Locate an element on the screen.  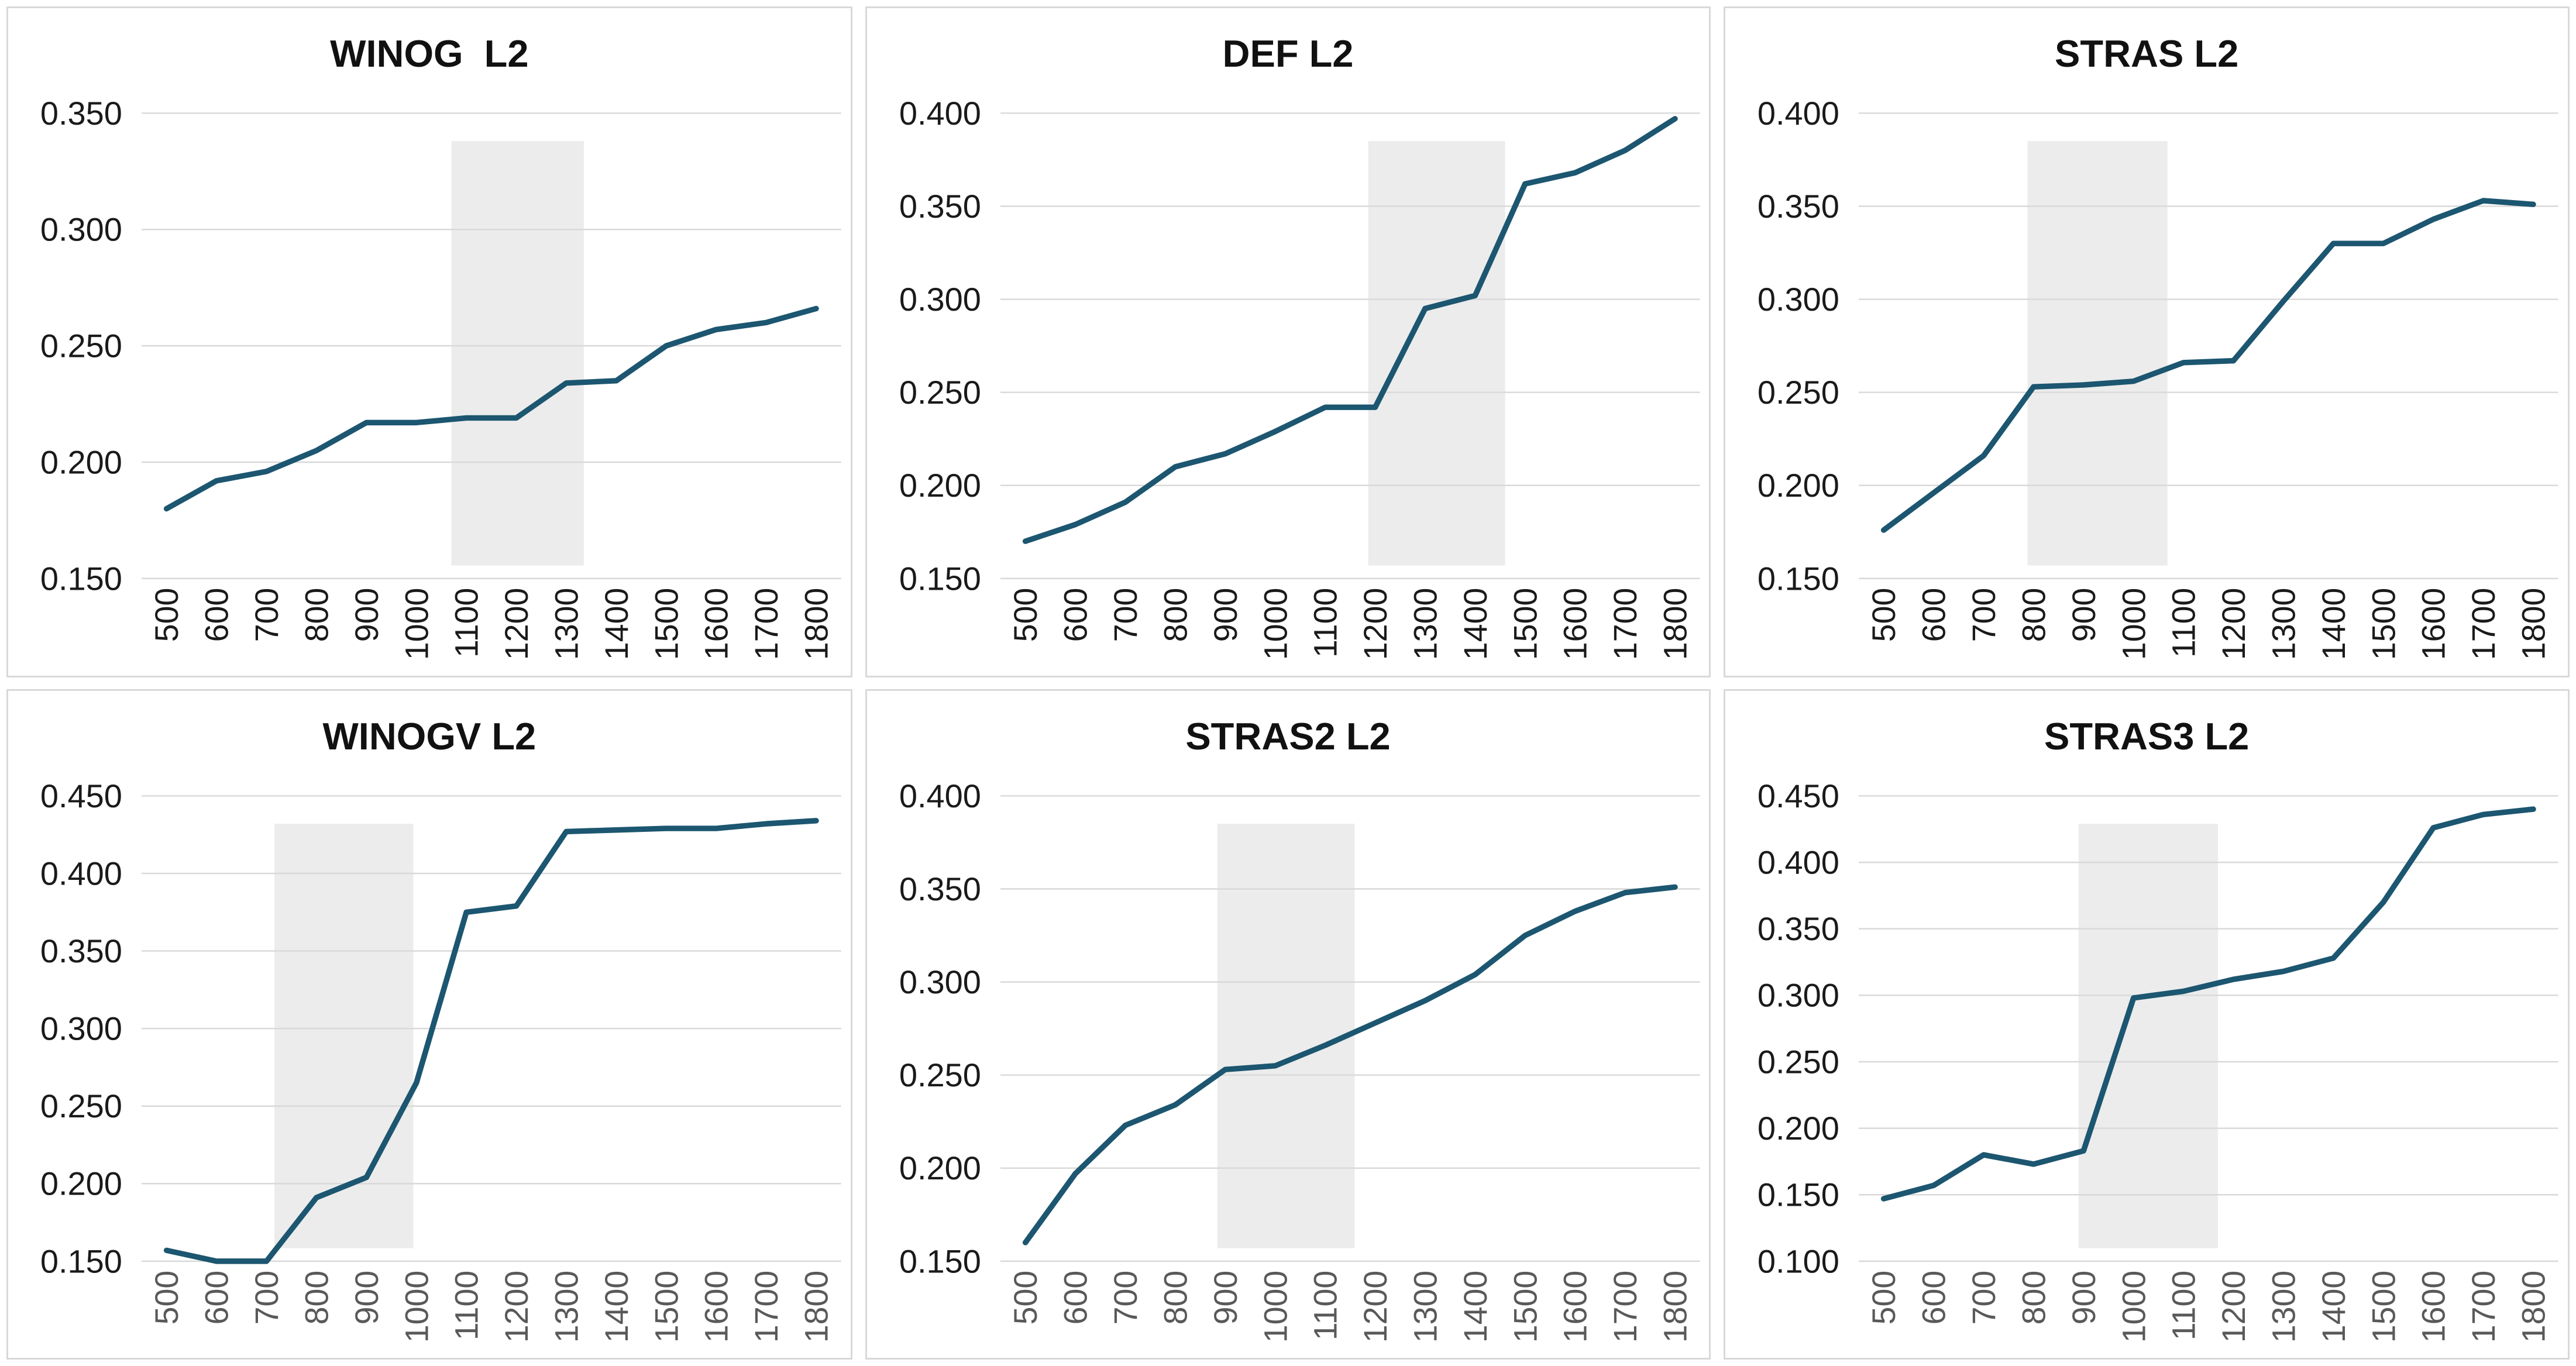
svg-text: 0.100 is located at coordinates (1798, 1261).